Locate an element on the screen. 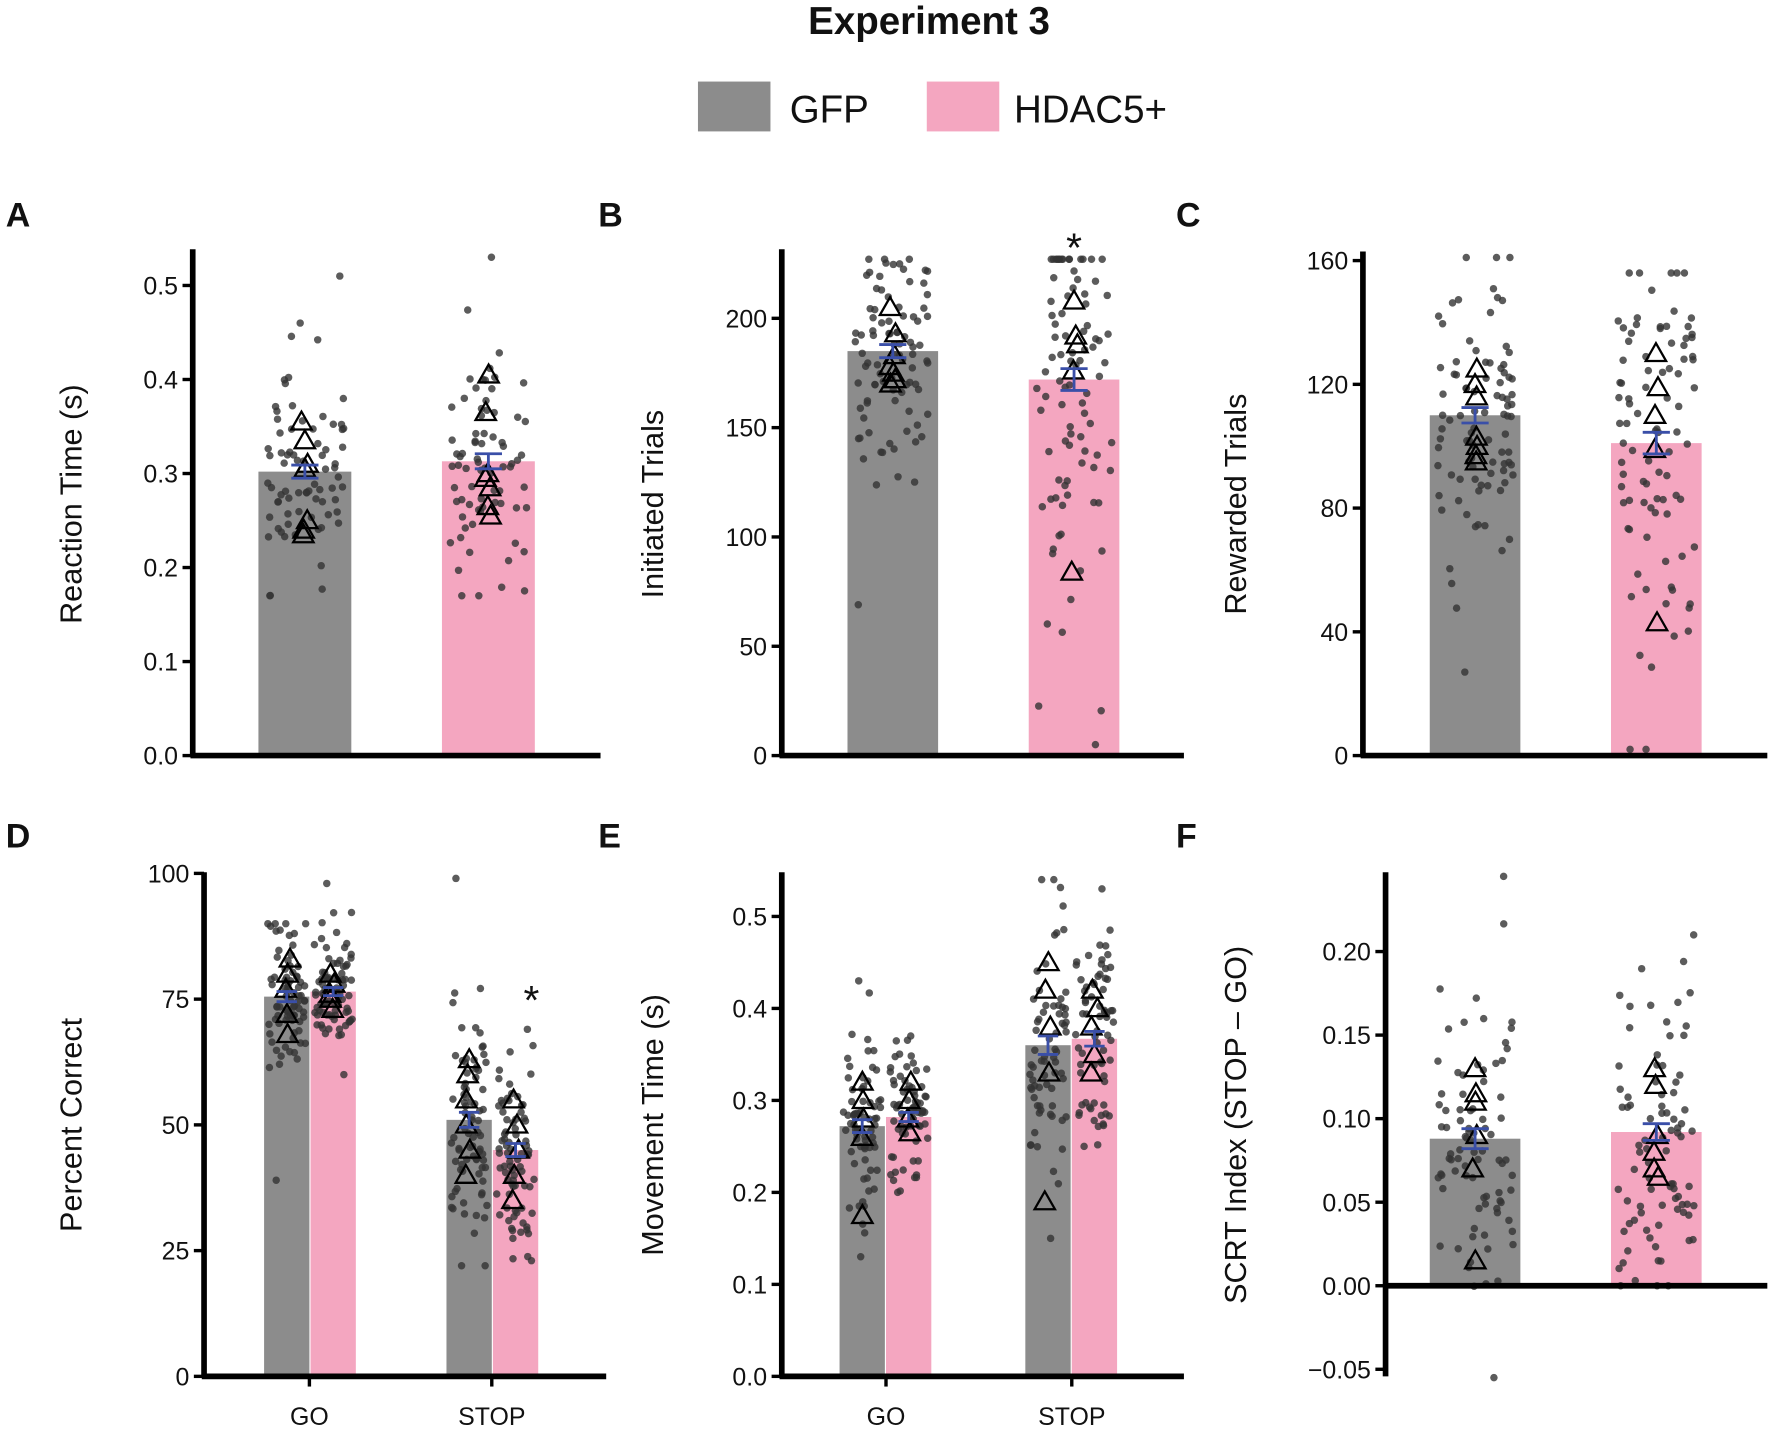  y-tick-label: 0.4 is located at coordinates (749, 1009).